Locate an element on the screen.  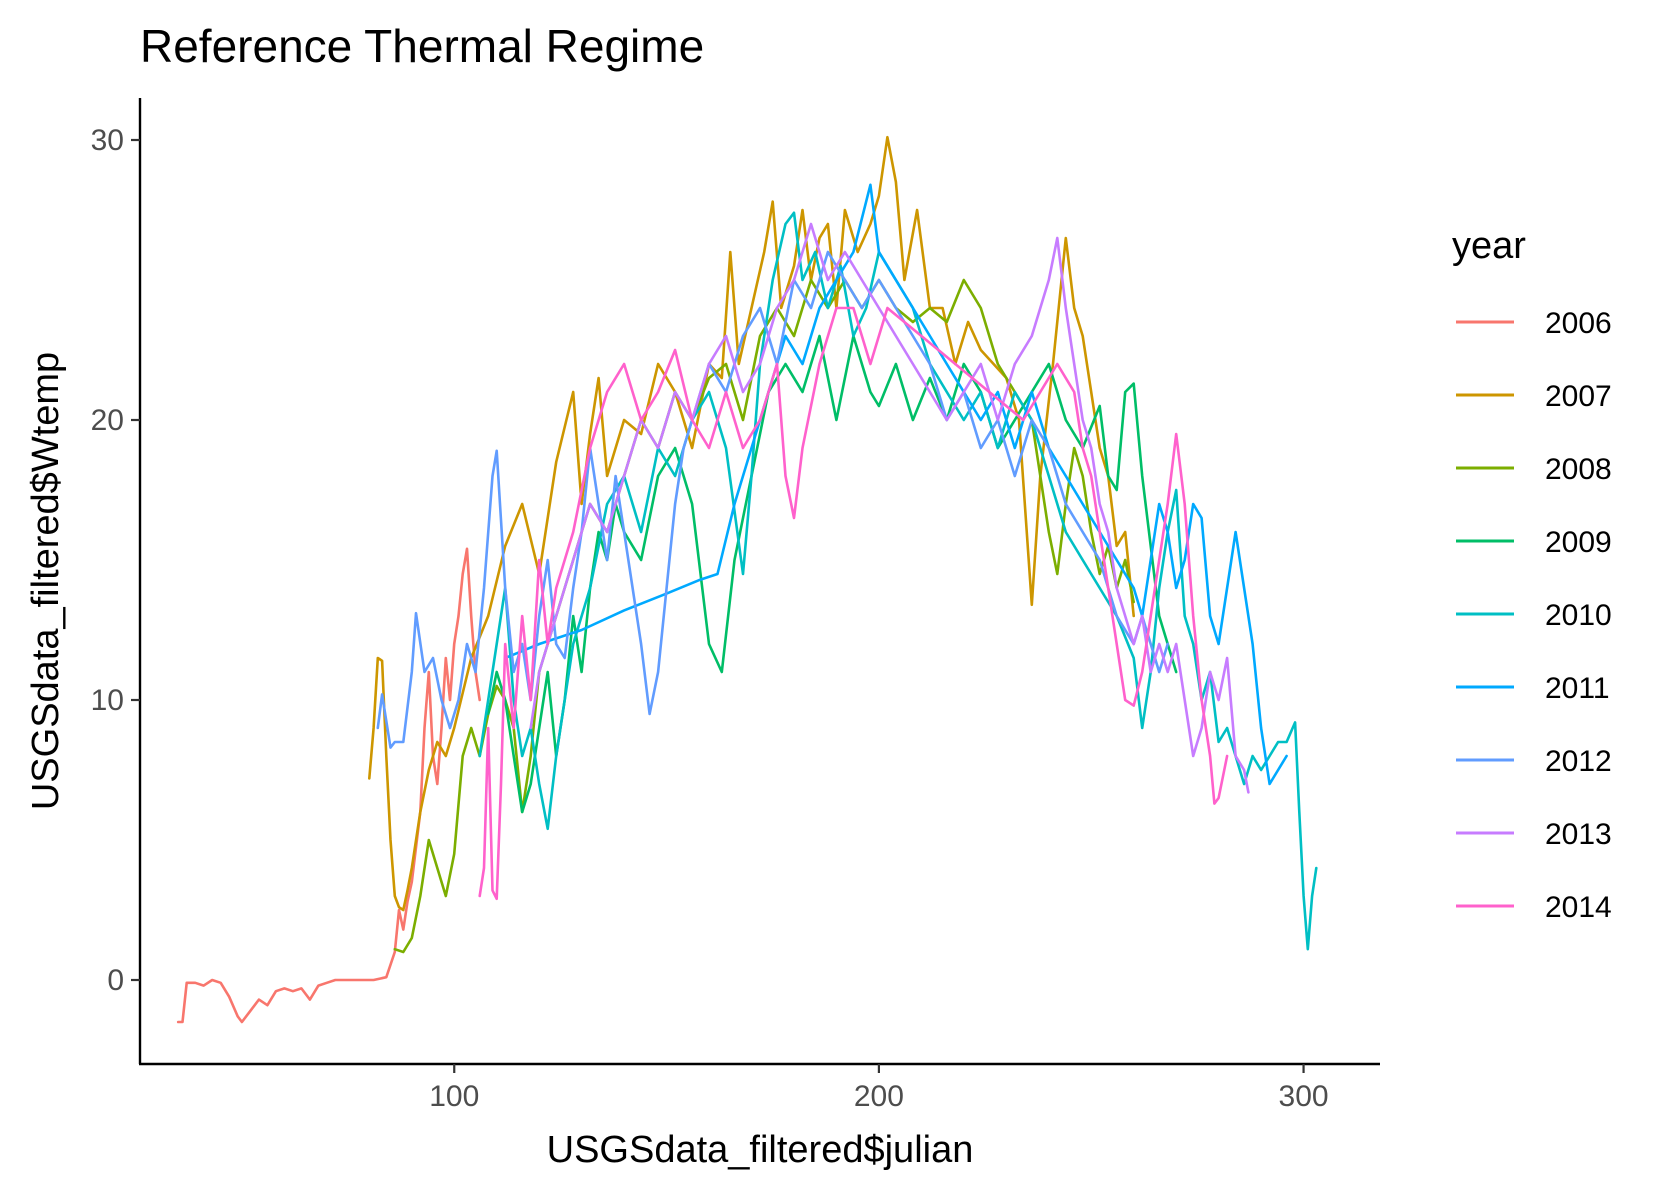
y-tick-label: 10 is located at coordinates (107, 700).